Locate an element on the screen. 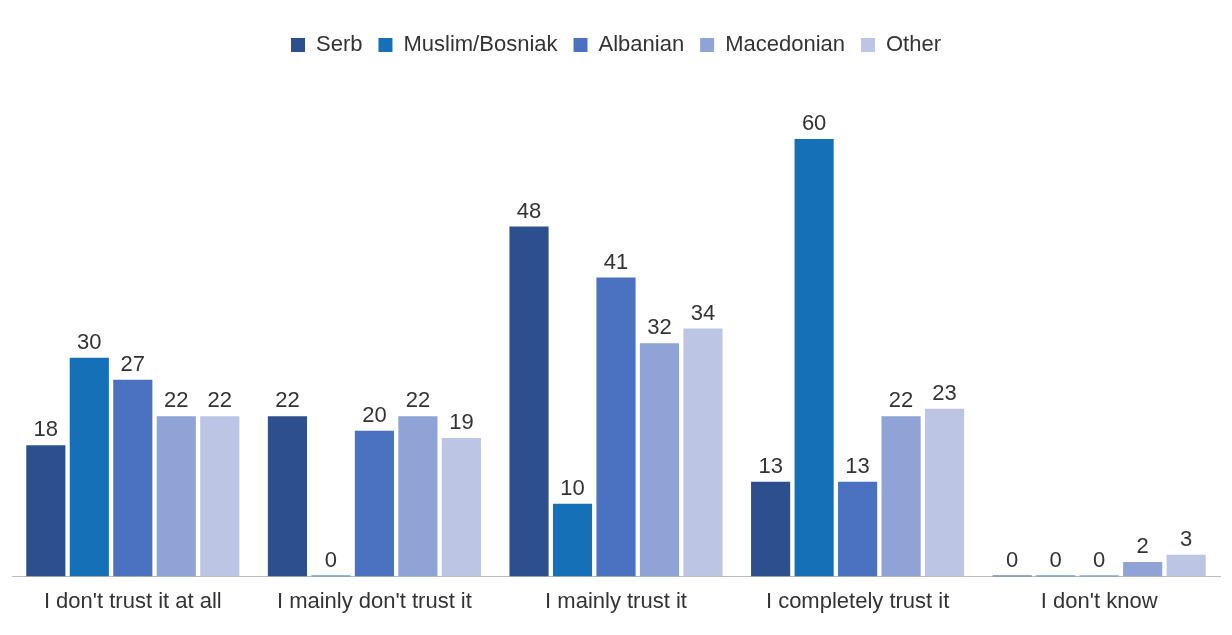  data-label: 41 is located at coordinates (616, 261).